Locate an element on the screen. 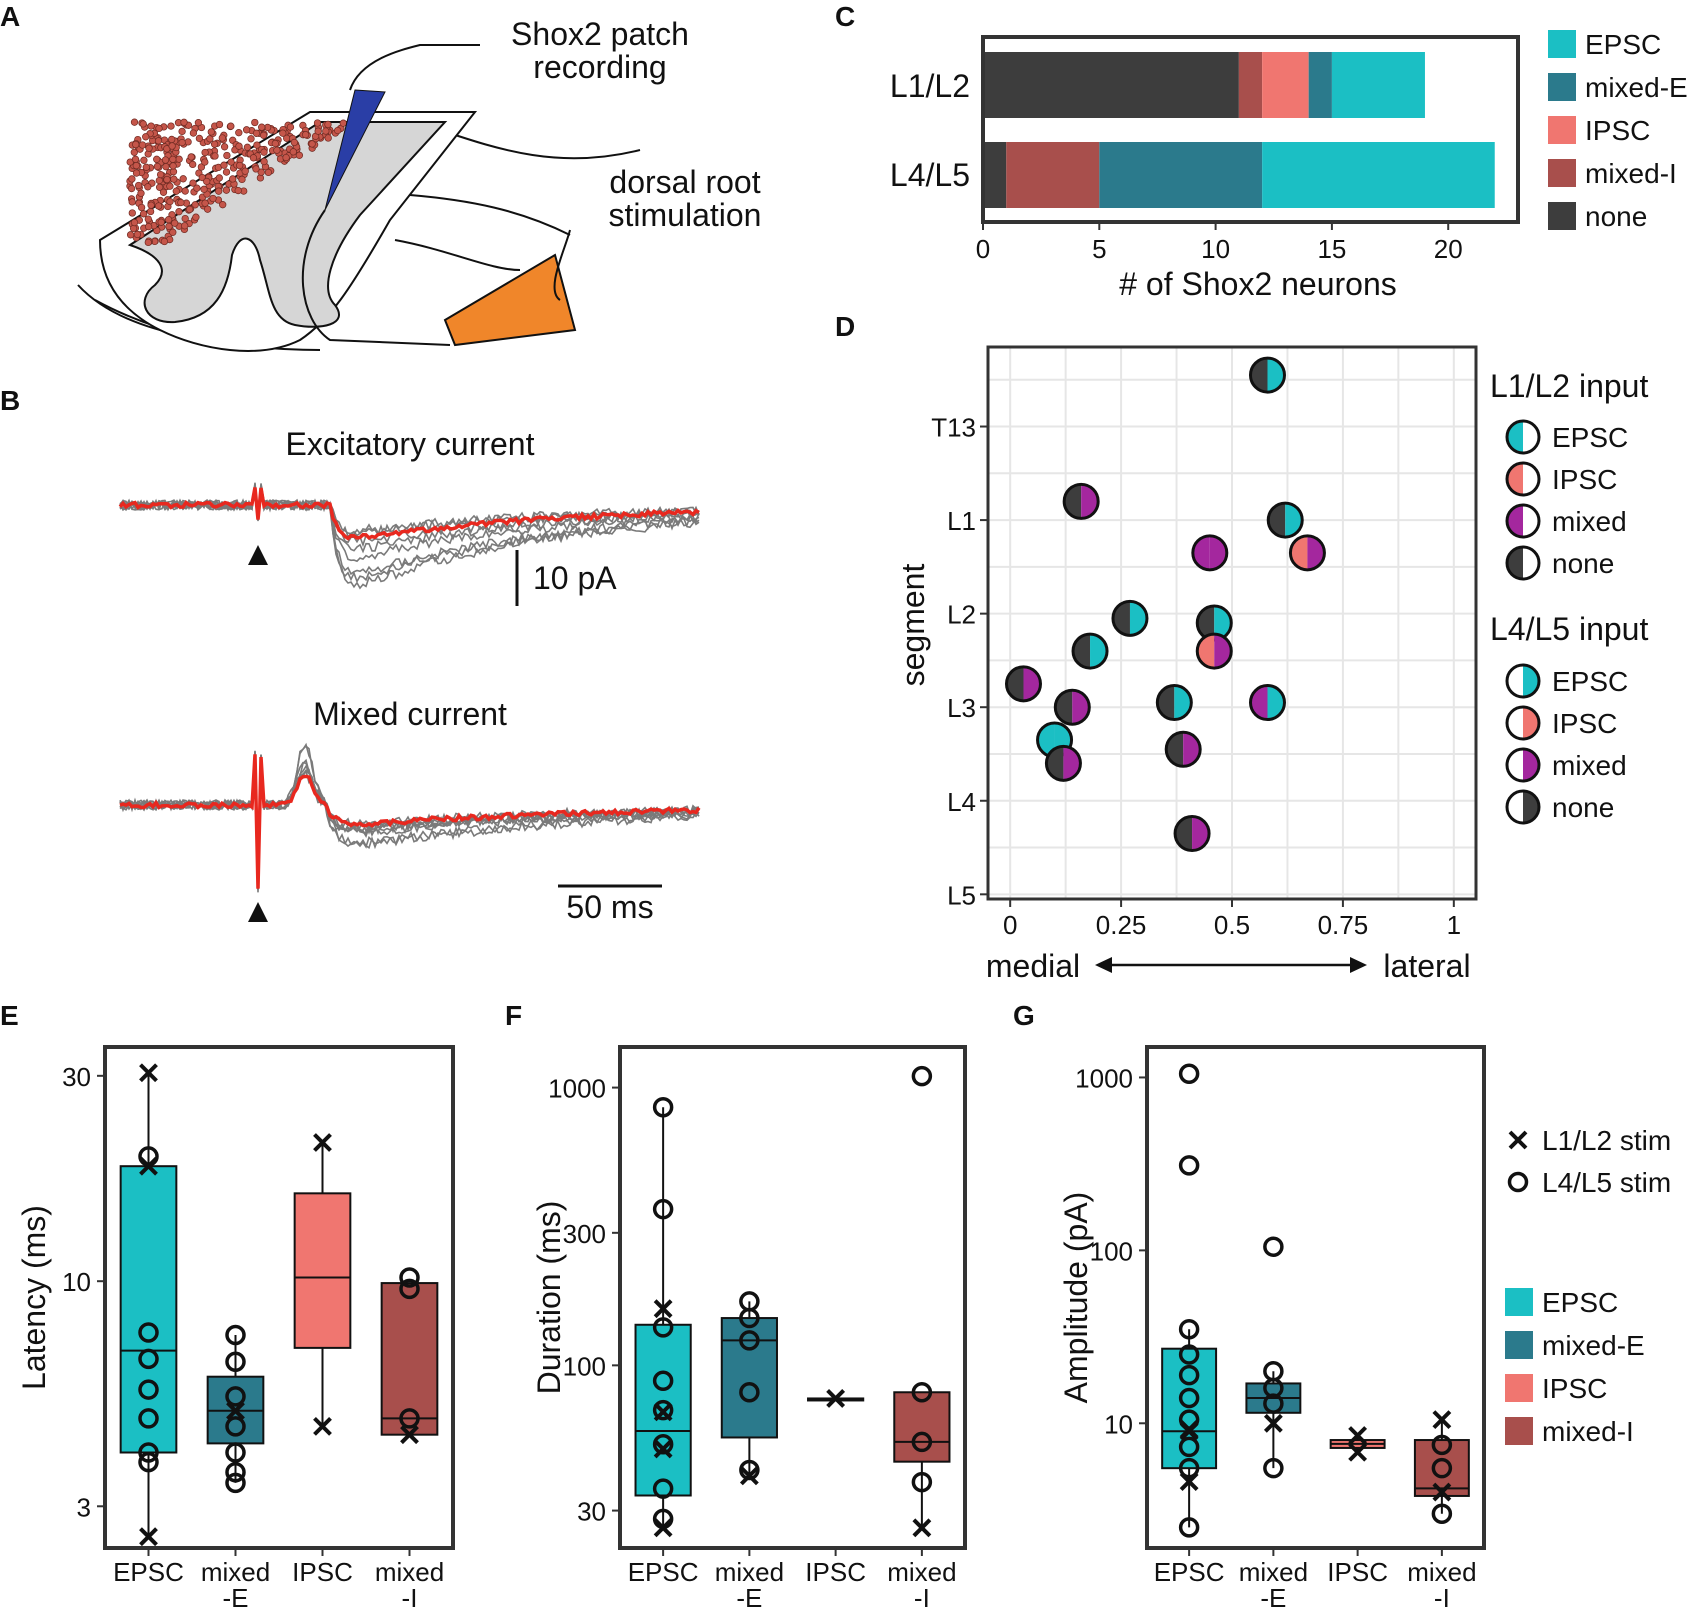  x-tick-label: 10 is located at coordinates (1215, 249).